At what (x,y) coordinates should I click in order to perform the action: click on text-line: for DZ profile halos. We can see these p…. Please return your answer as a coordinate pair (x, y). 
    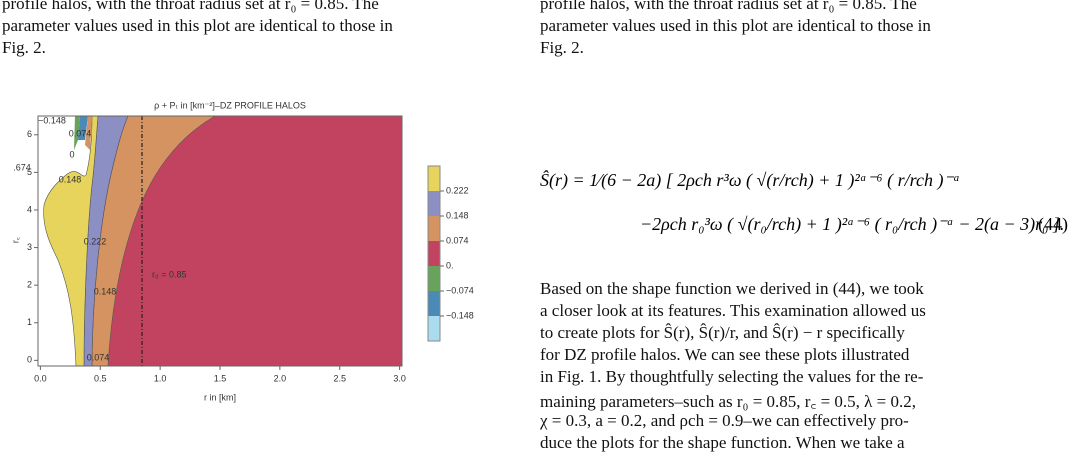
    Looking at the image, I should click on (725, 354).